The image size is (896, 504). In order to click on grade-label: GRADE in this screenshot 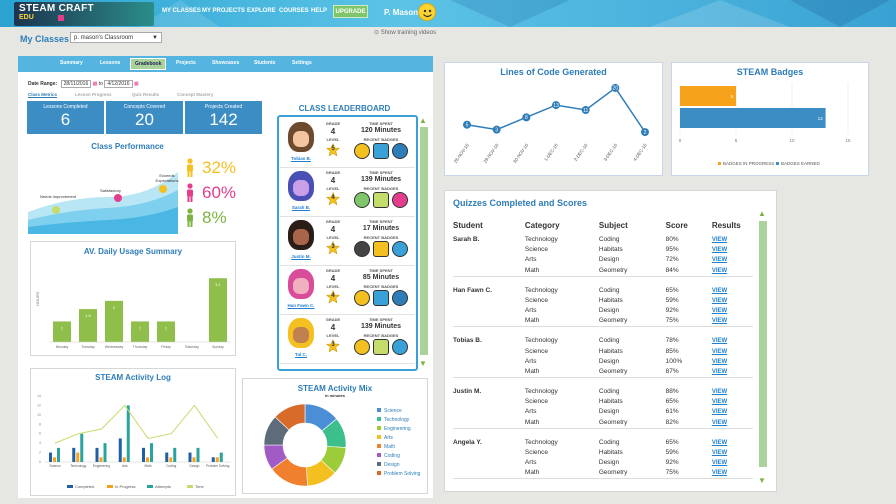, I will do `click(333, 172)`.